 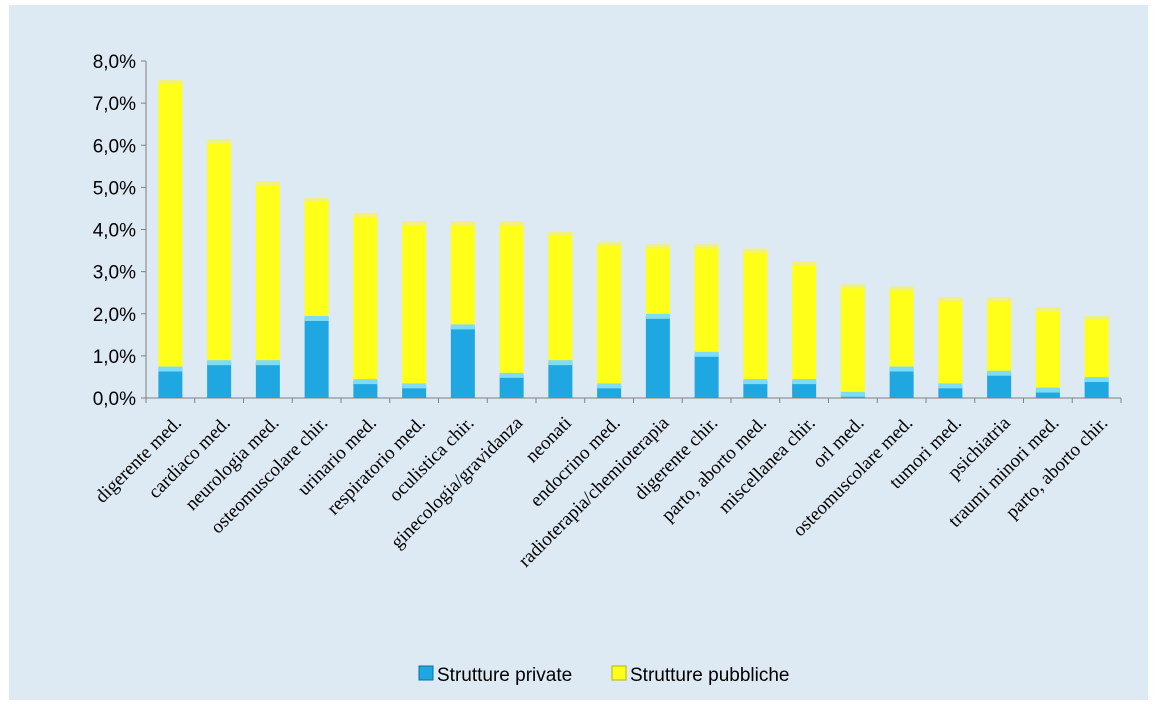 What do you see at coordinates (114, 399) in the screenshot?
I see `y-tick-label: 0,0%` at bounding box center [114, 399].